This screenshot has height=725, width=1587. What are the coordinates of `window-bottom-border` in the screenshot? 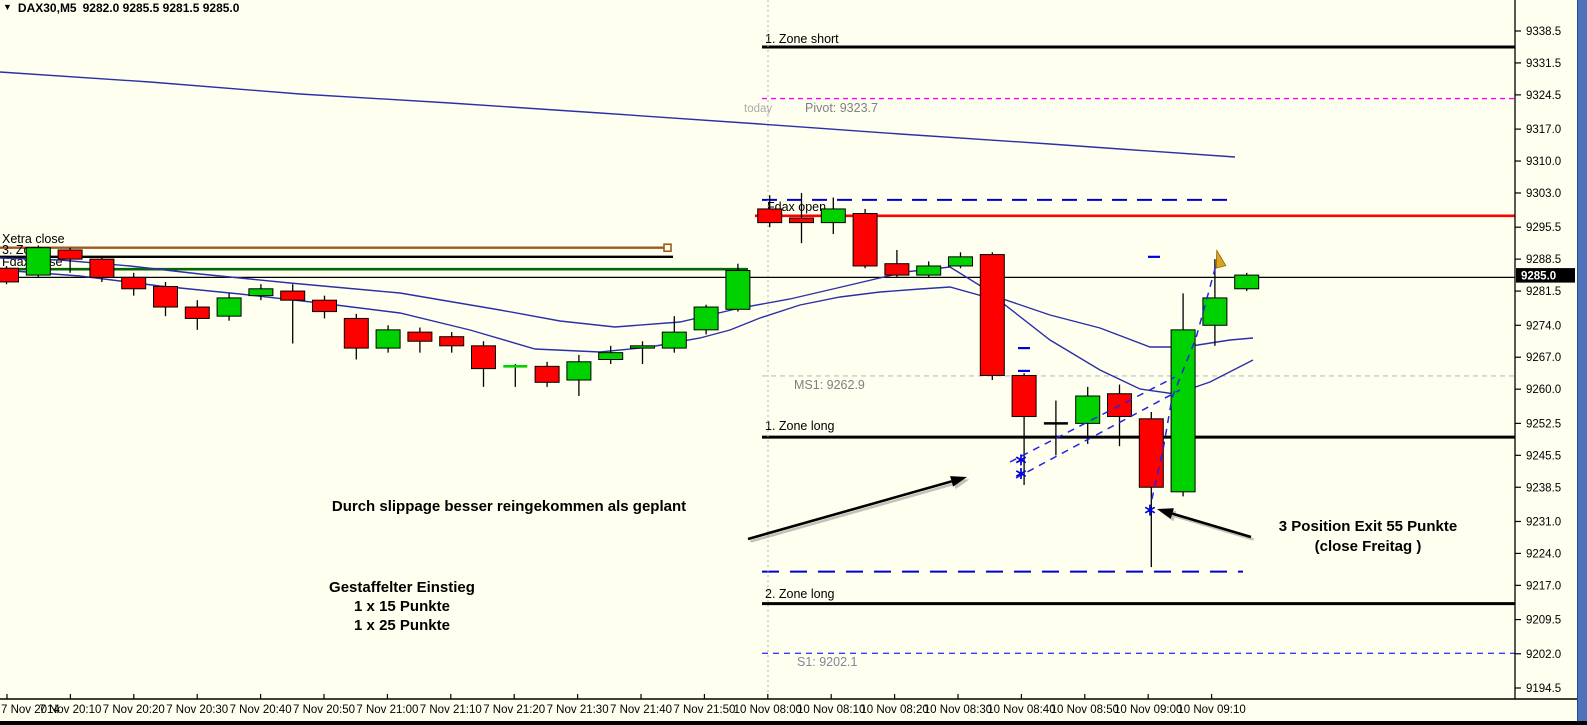 It's located at (793, 723).